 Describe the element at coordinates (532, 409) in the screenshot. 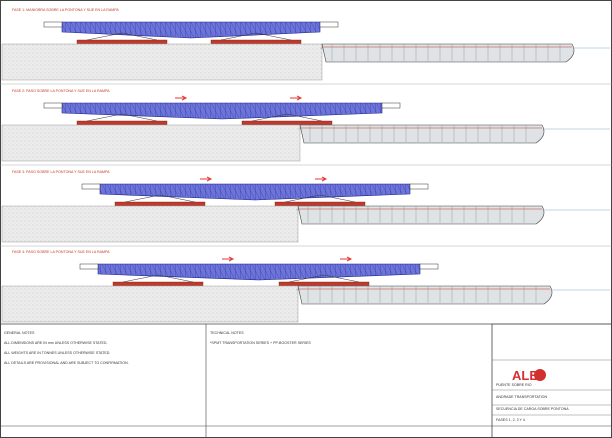

I see `drawing-title: SECUENCIA DE CARGA SOBRE PONTONA` at that location.